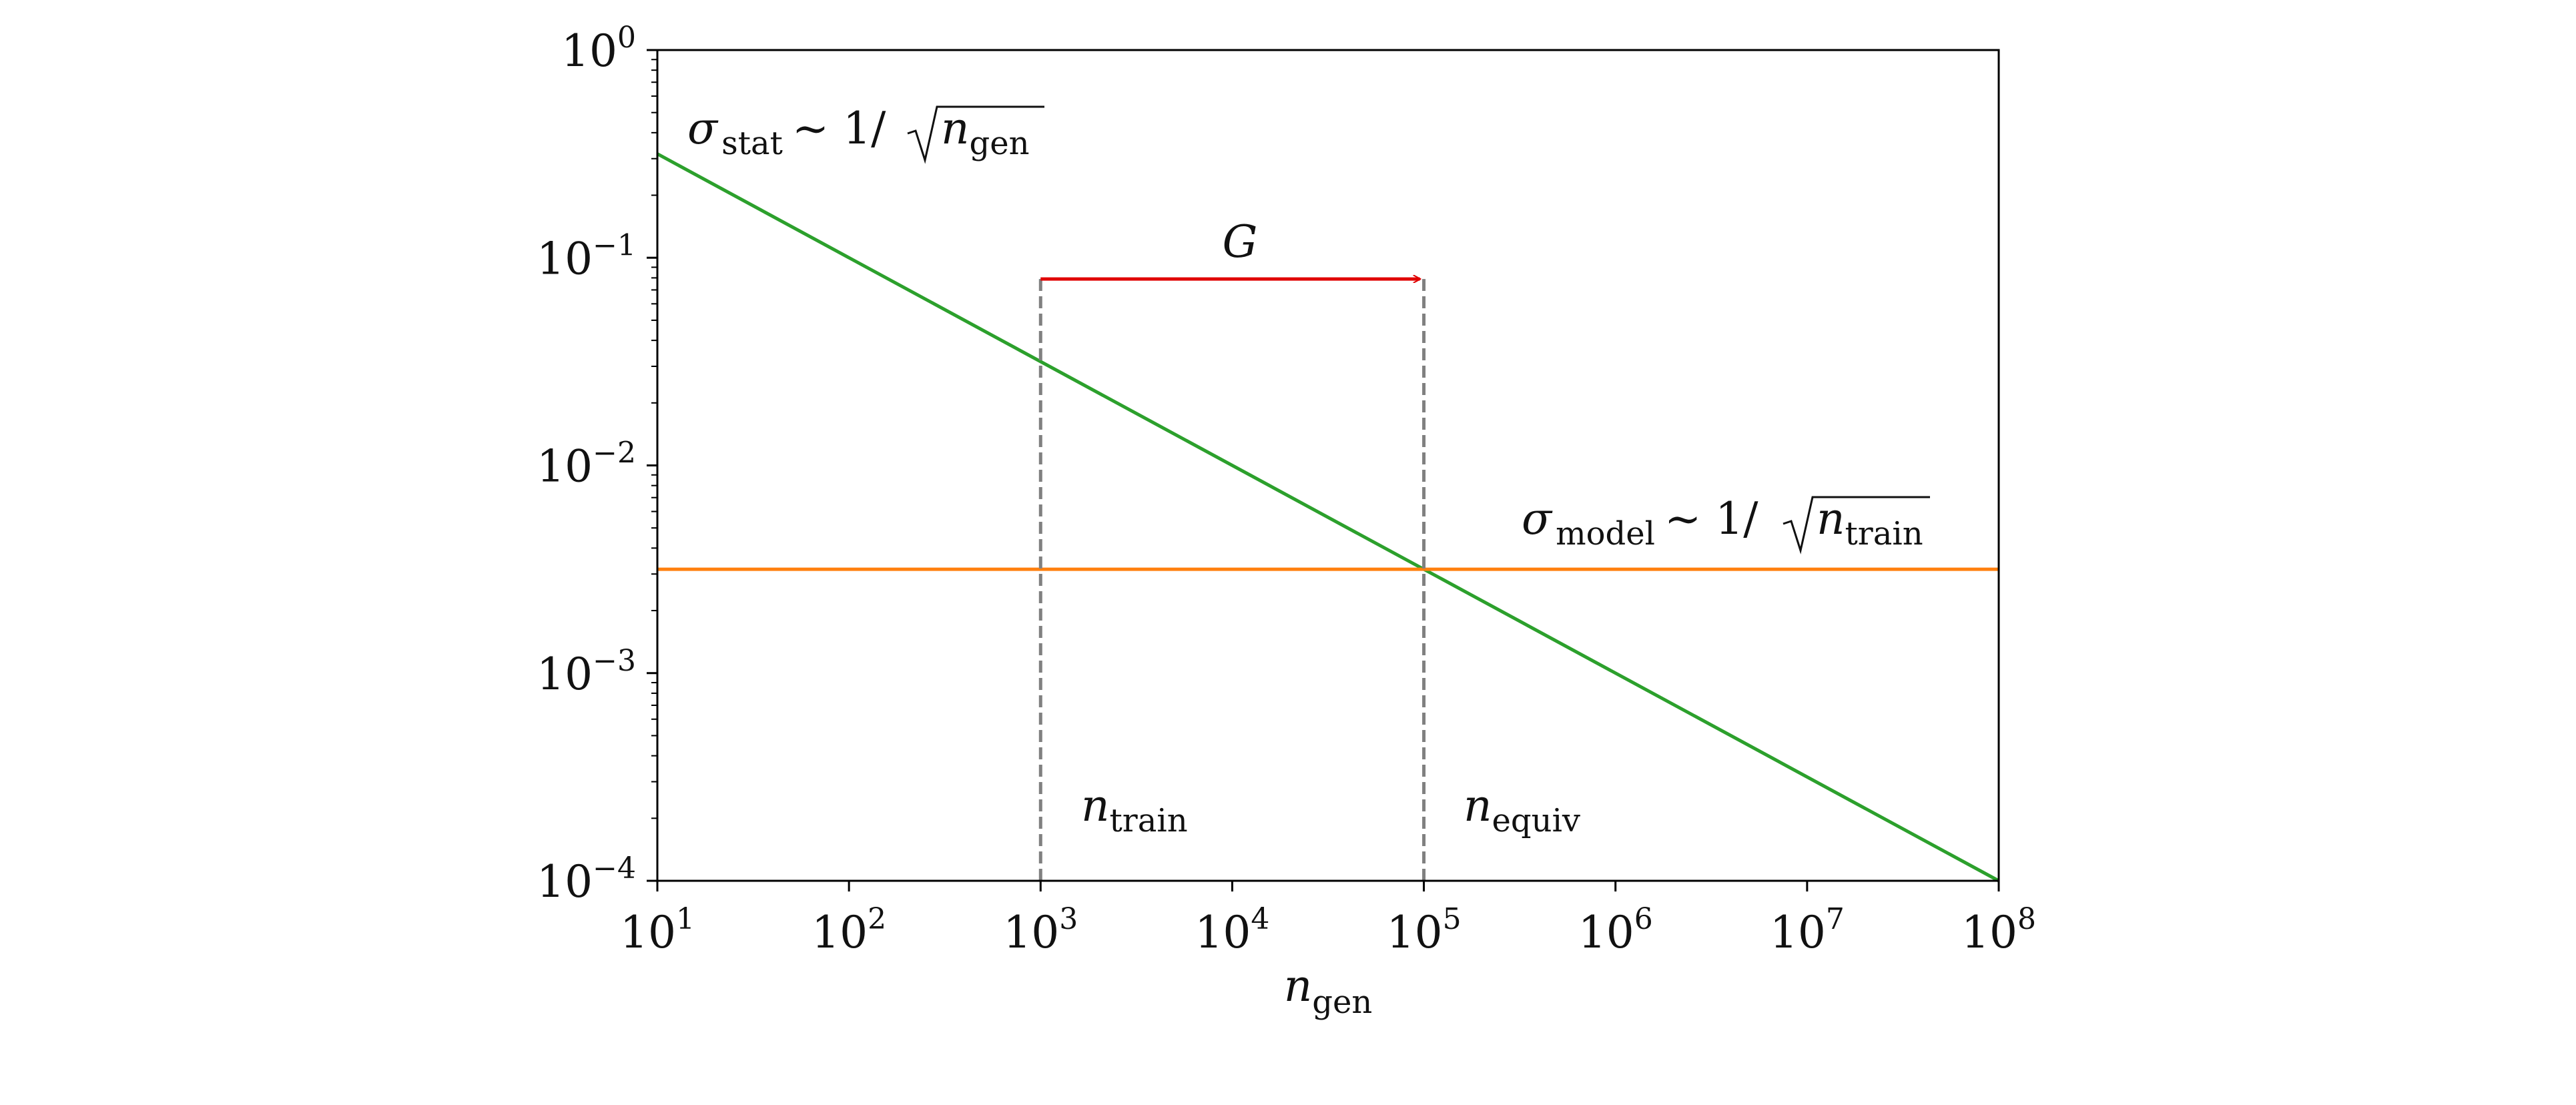 Image resolution: width=2576 pixels, height=1105 pixels. What do you see at coordinates (586, 464) in the screenshot?
I see `y-tick-label: 10⁻²` at bounding box center [586, 464].